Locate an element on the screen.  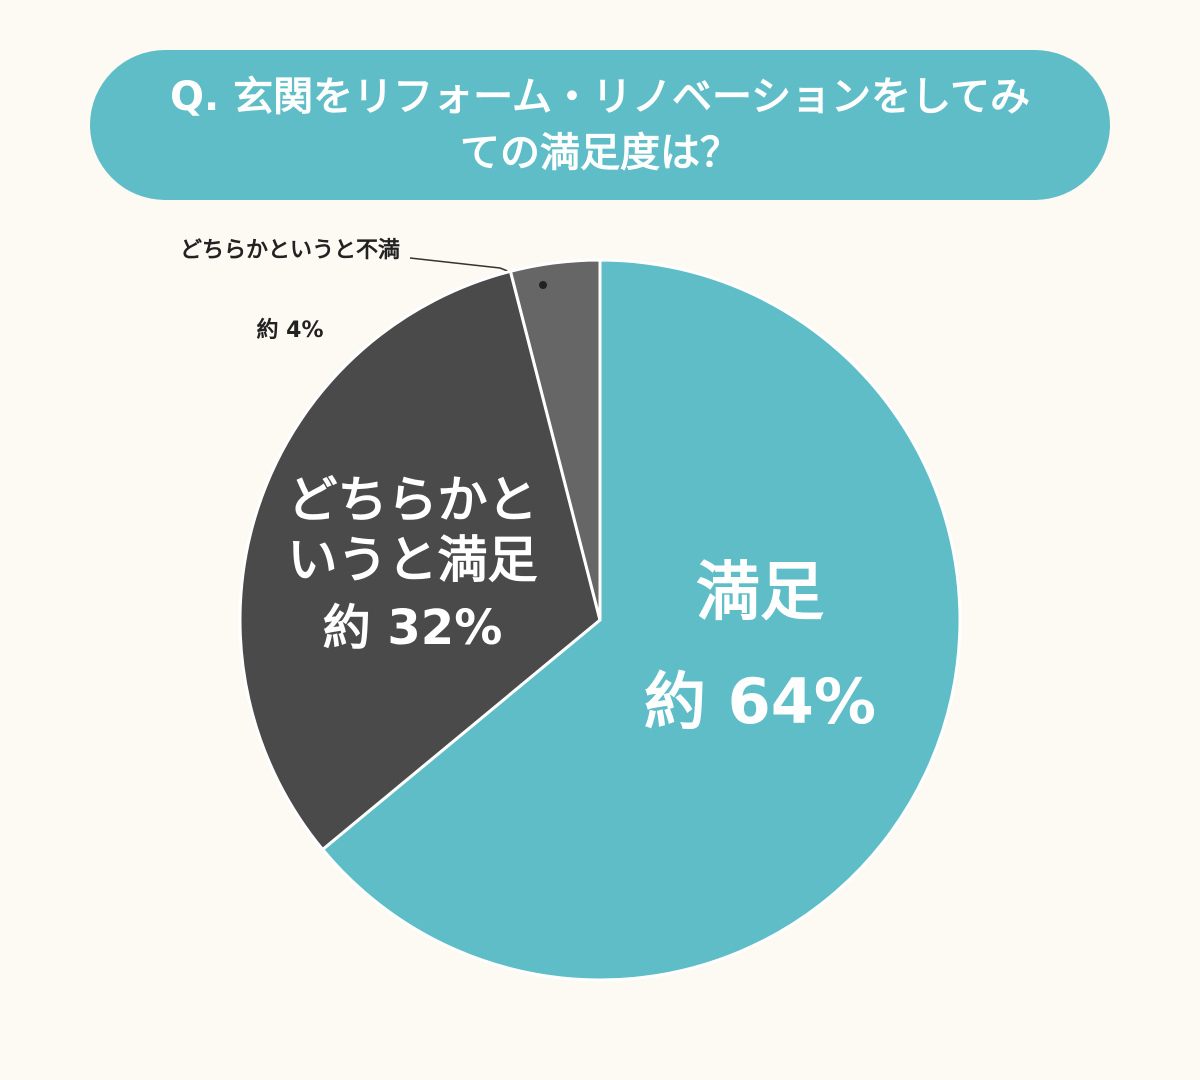
value-label: 約 32% is located at coordinates (412, 628).